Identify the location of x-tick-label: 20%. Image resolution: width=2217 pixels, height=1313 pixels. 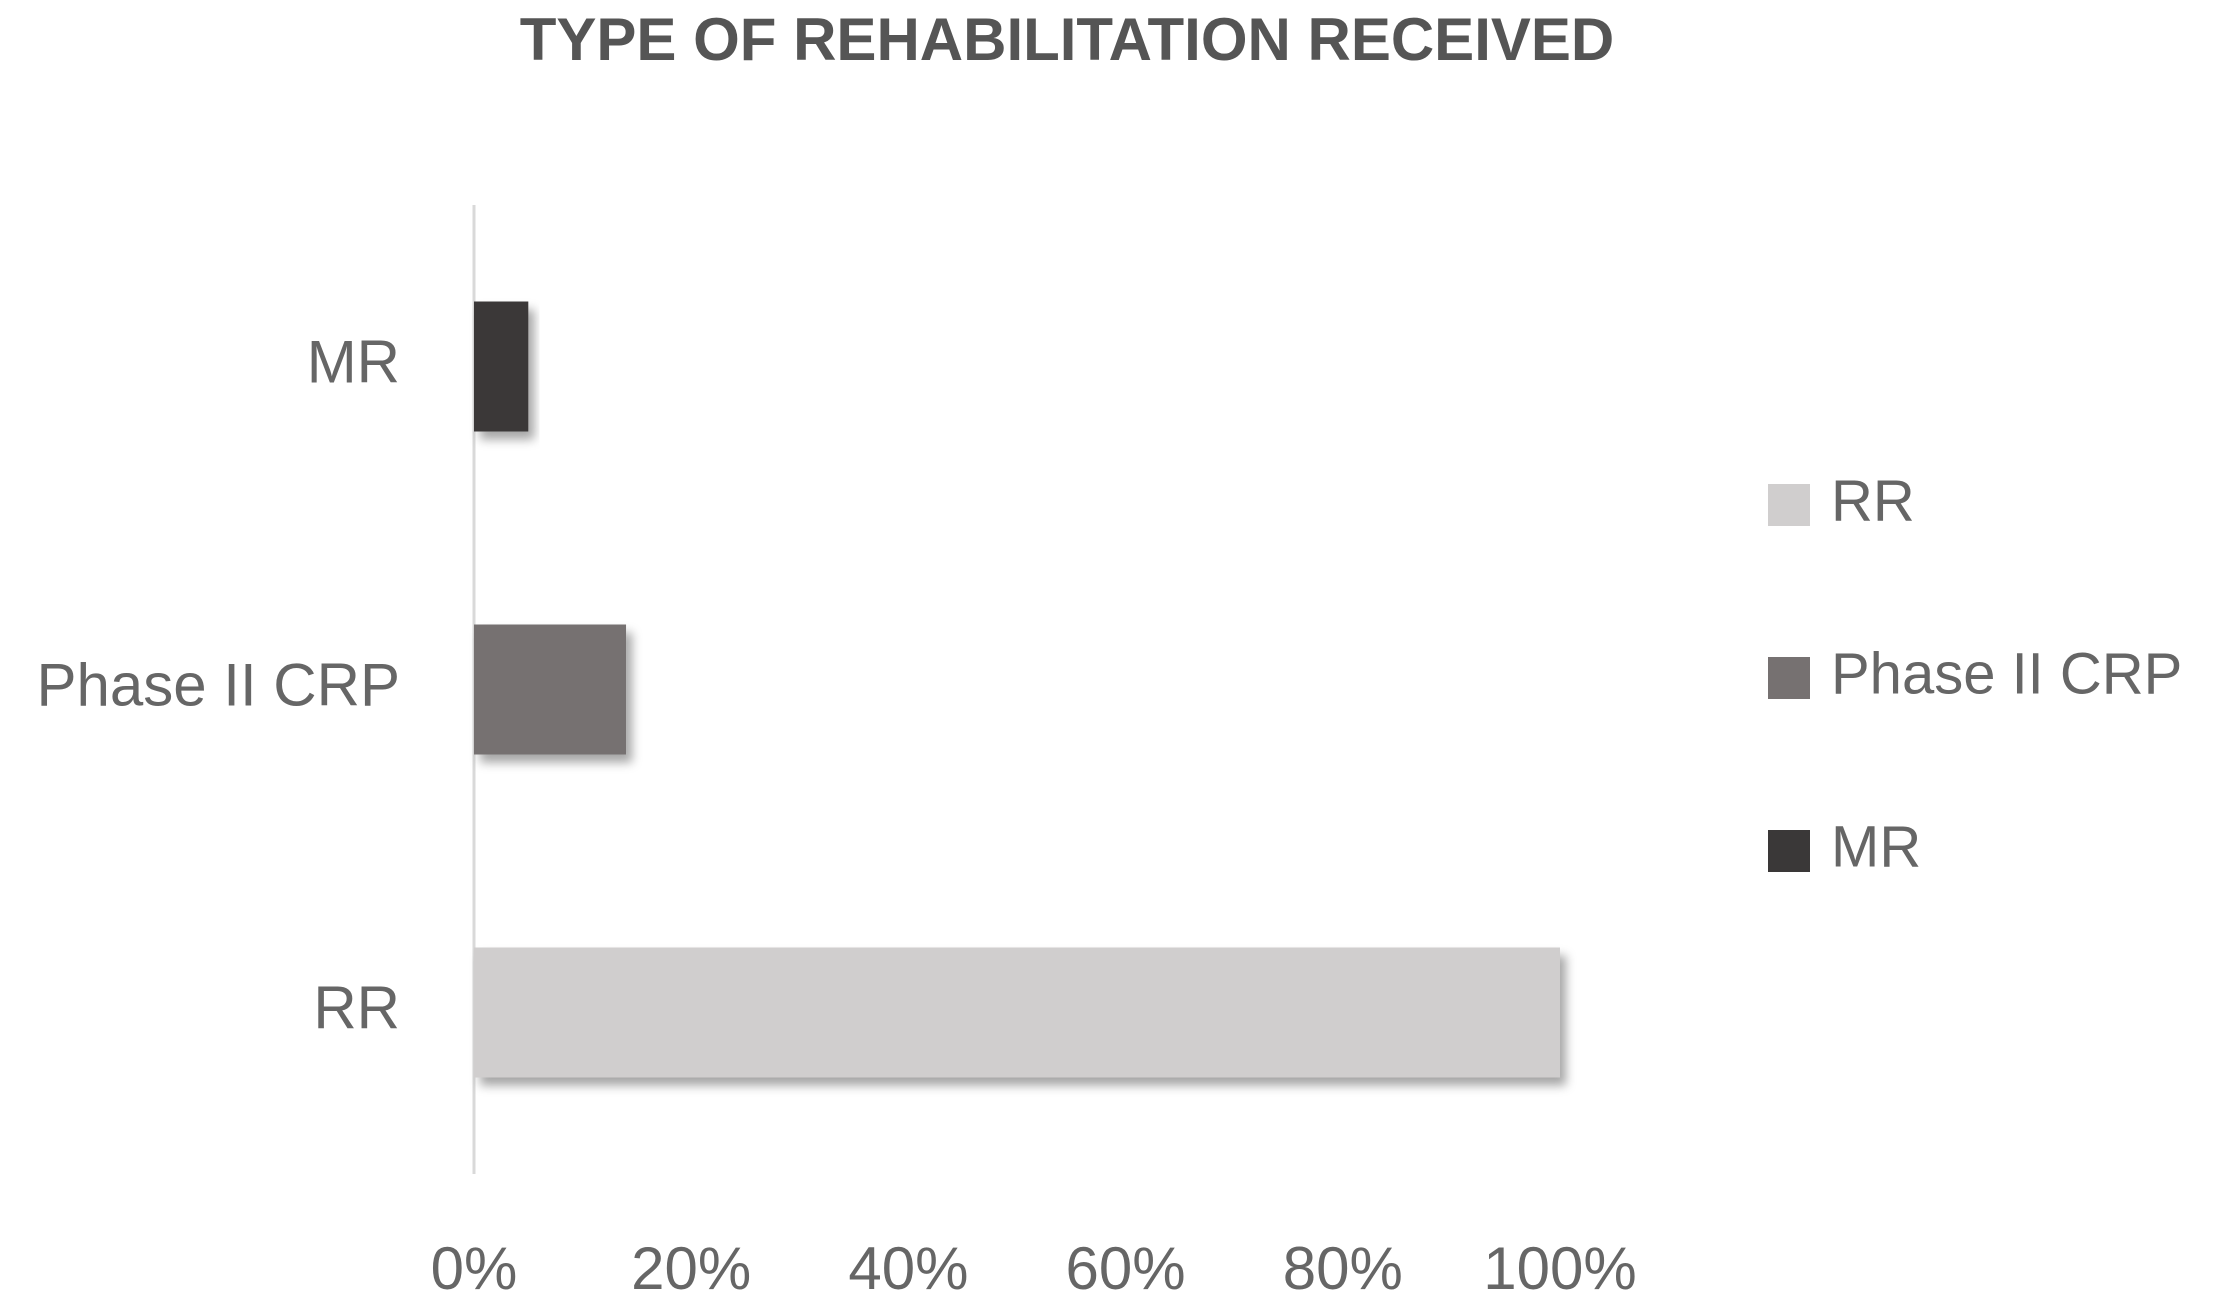
(691, 1268).